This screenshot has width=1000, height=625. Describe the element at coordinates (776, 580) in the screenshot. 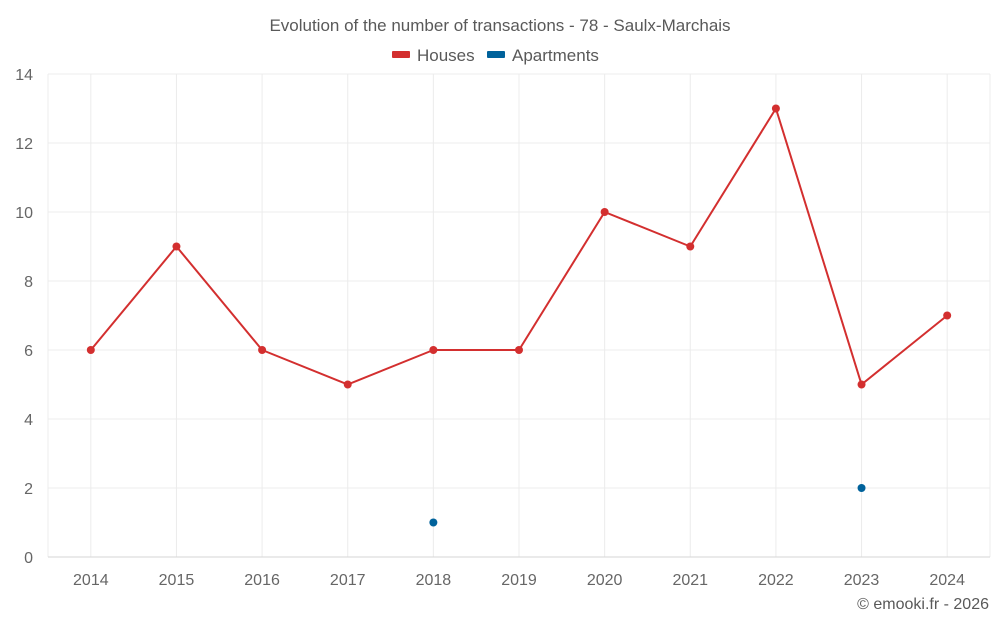

I see `x-tick-label: 2022` at that location.